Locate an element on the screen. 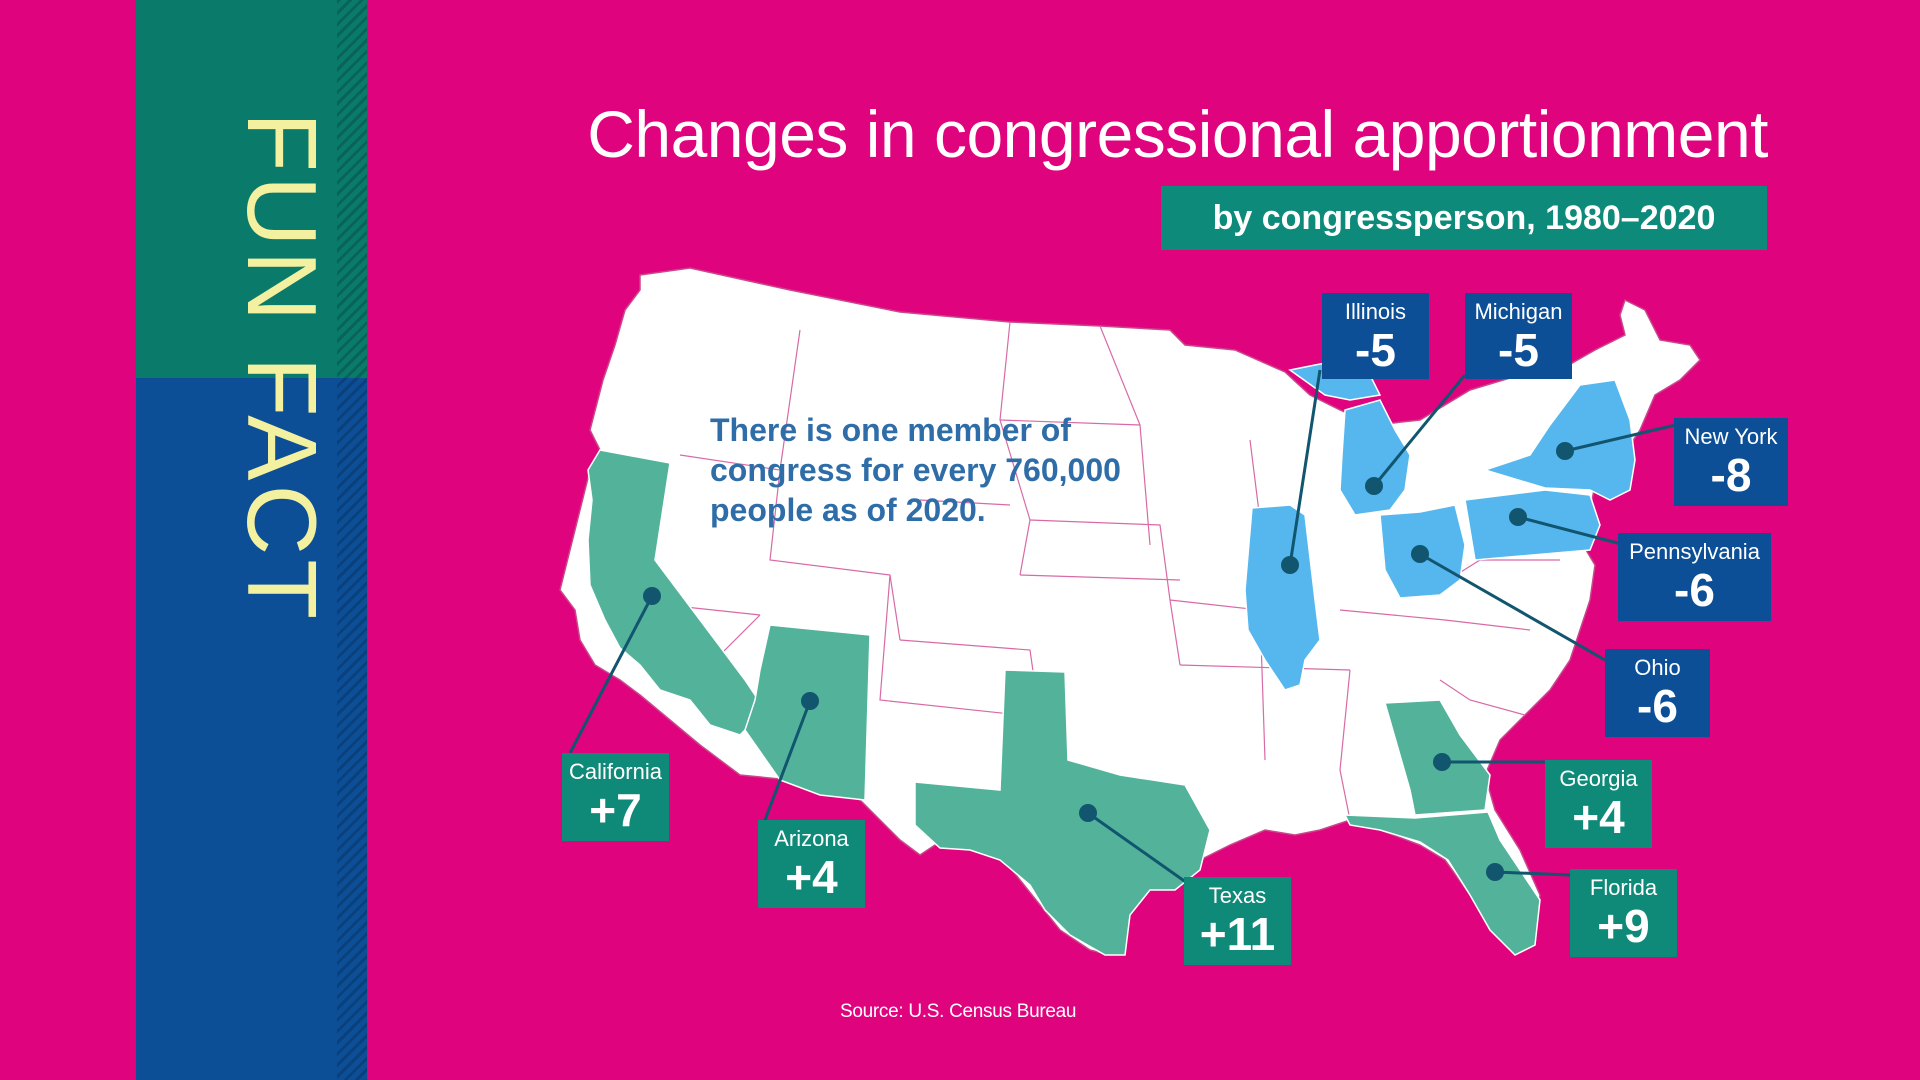  illinois-marker is located at coordinates (1290, 565).